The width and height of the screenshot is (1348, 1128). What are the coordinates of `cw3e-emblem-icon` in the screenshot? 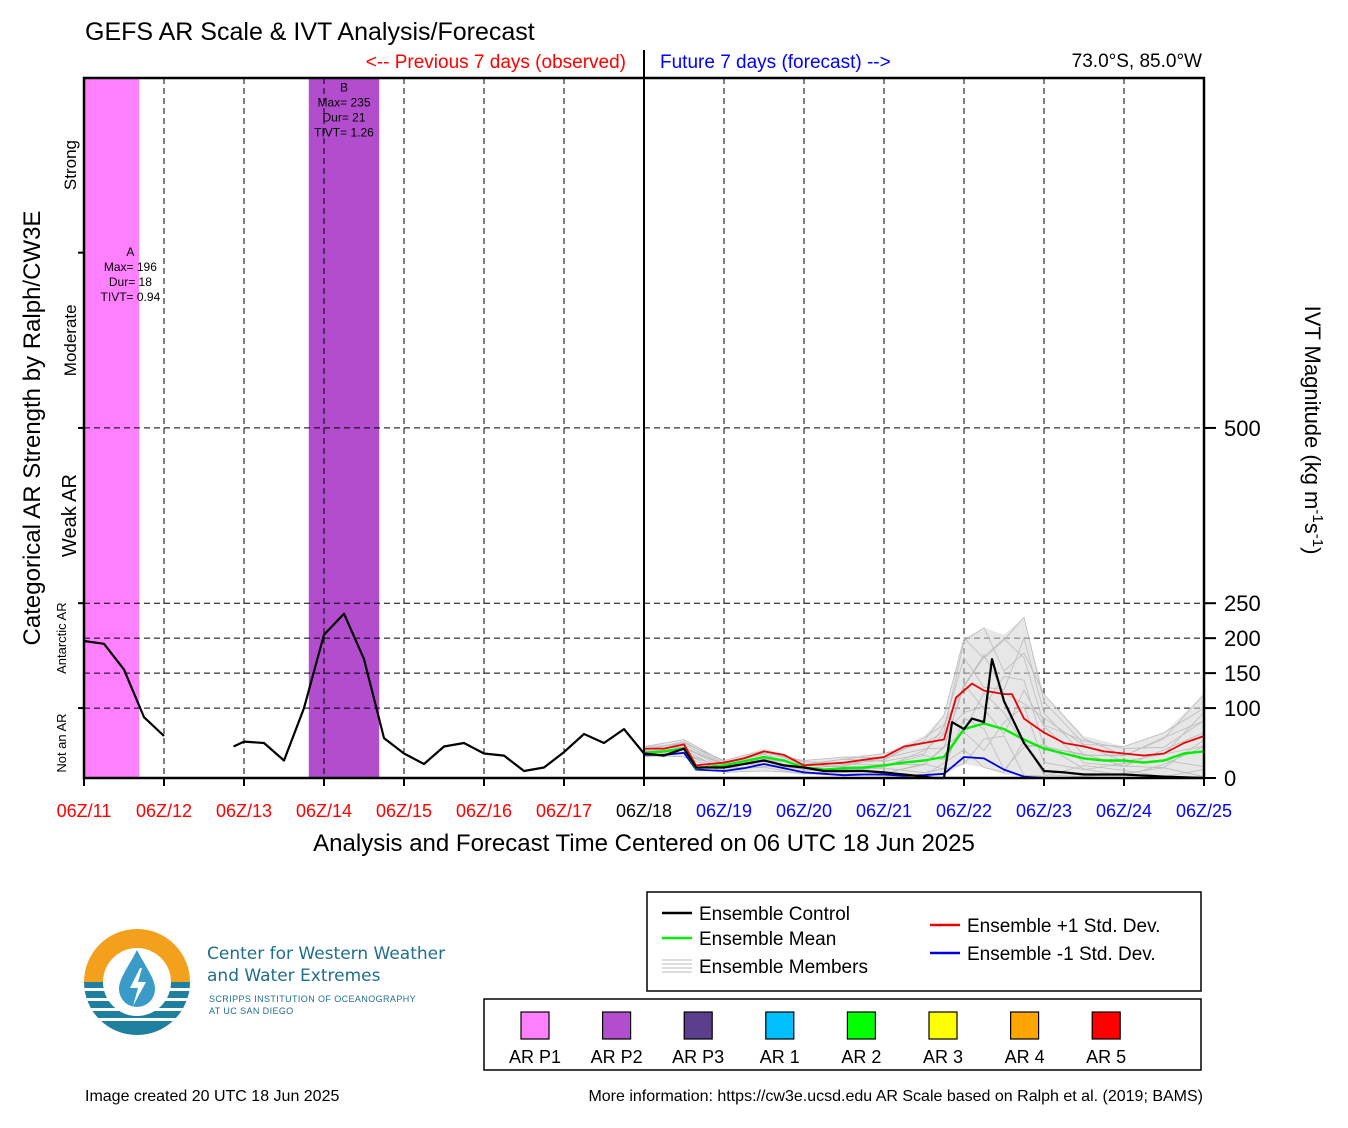 It's located at (137, 982).